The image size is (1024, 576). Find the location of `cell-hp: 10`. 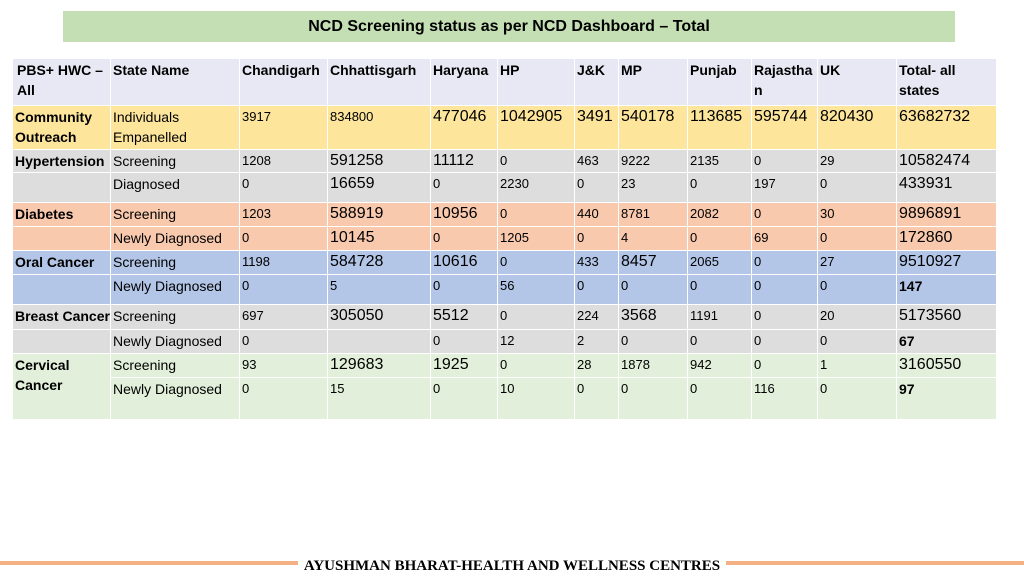

cell-hp: 10 is located at coordinates (536, 398).